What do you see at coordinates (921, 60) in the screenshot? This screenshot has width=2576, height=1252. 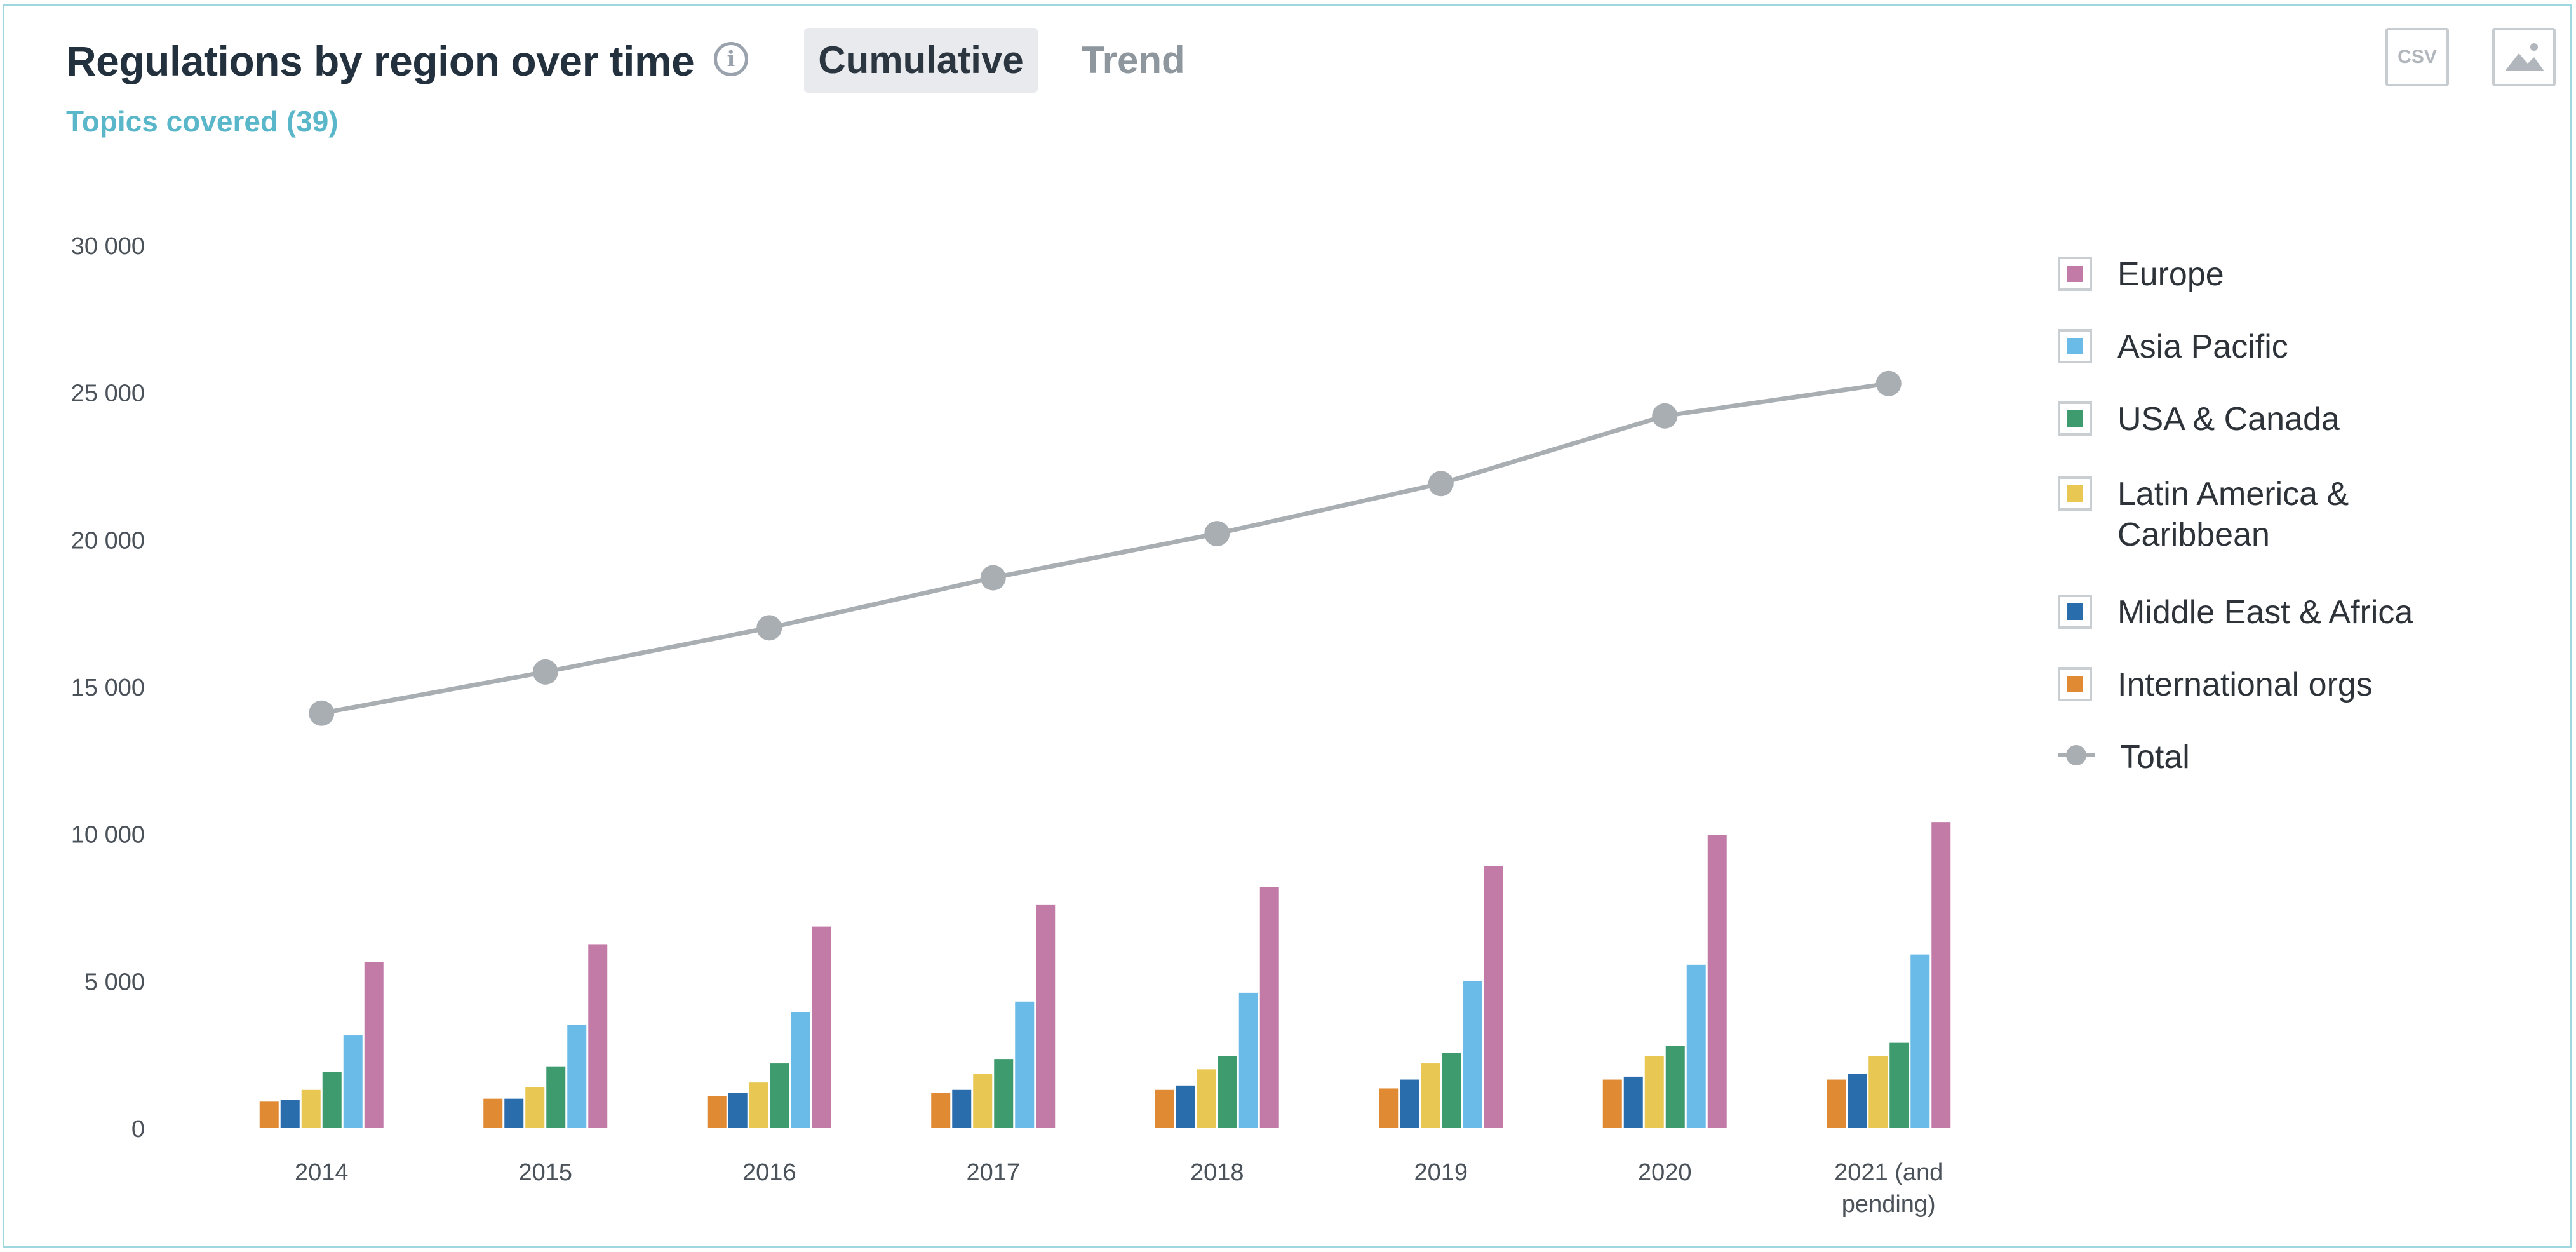 I see `tab-cumulative: Cumulative` at bounding box center [921, 60].